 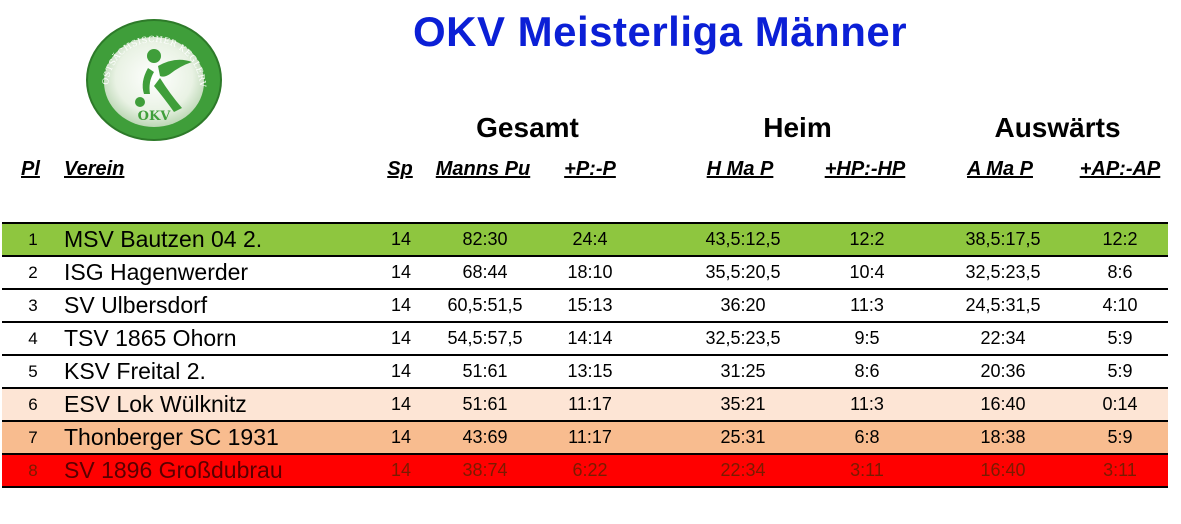 What do you see at coordinates (485, 470) in the screenshot?
I see `cell-manns-pu: 38:74` at bounding box center [485, 470].